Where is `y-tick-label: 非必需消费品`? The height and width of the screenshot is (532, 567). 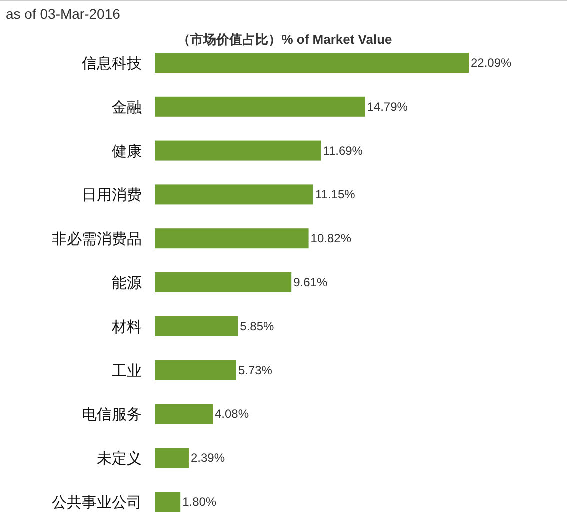
y-tick-label: 非必需消费品 is located at coordinates (97, 239).